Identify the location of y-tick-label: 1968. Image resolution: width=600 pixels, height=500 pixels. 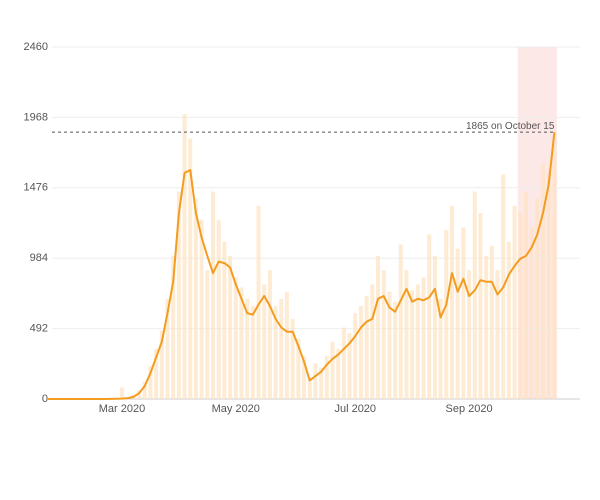
(36, 117).